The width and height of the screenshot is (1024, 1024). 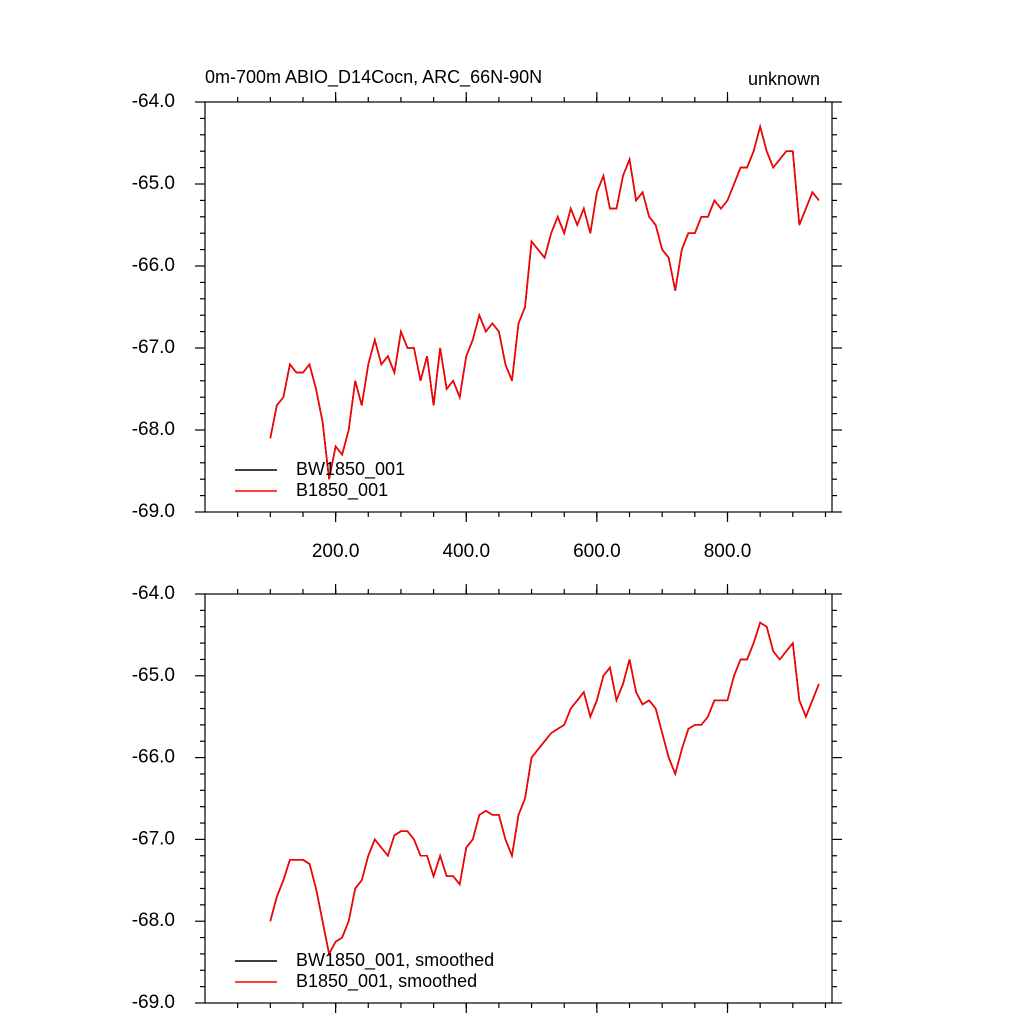 I want to click on x-tick-label: 800.0, so click(x=728, y=551).